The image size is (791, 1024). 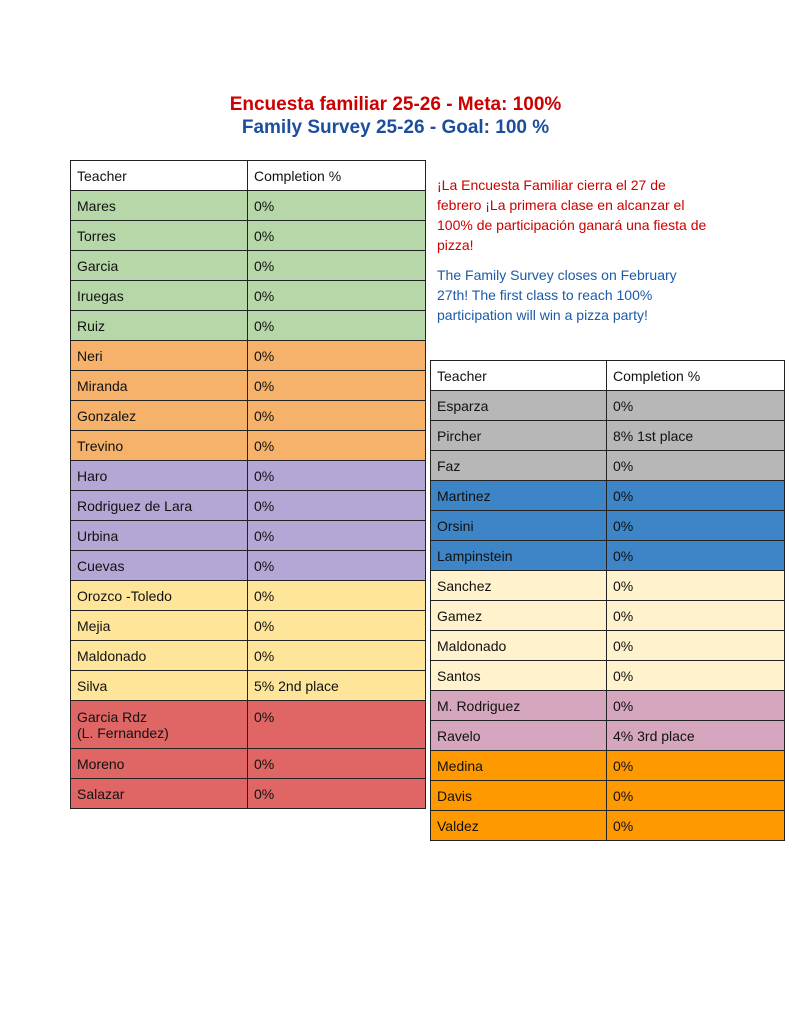 I want to click on table-row: Trevino 0%, so click(x=248, y=445).